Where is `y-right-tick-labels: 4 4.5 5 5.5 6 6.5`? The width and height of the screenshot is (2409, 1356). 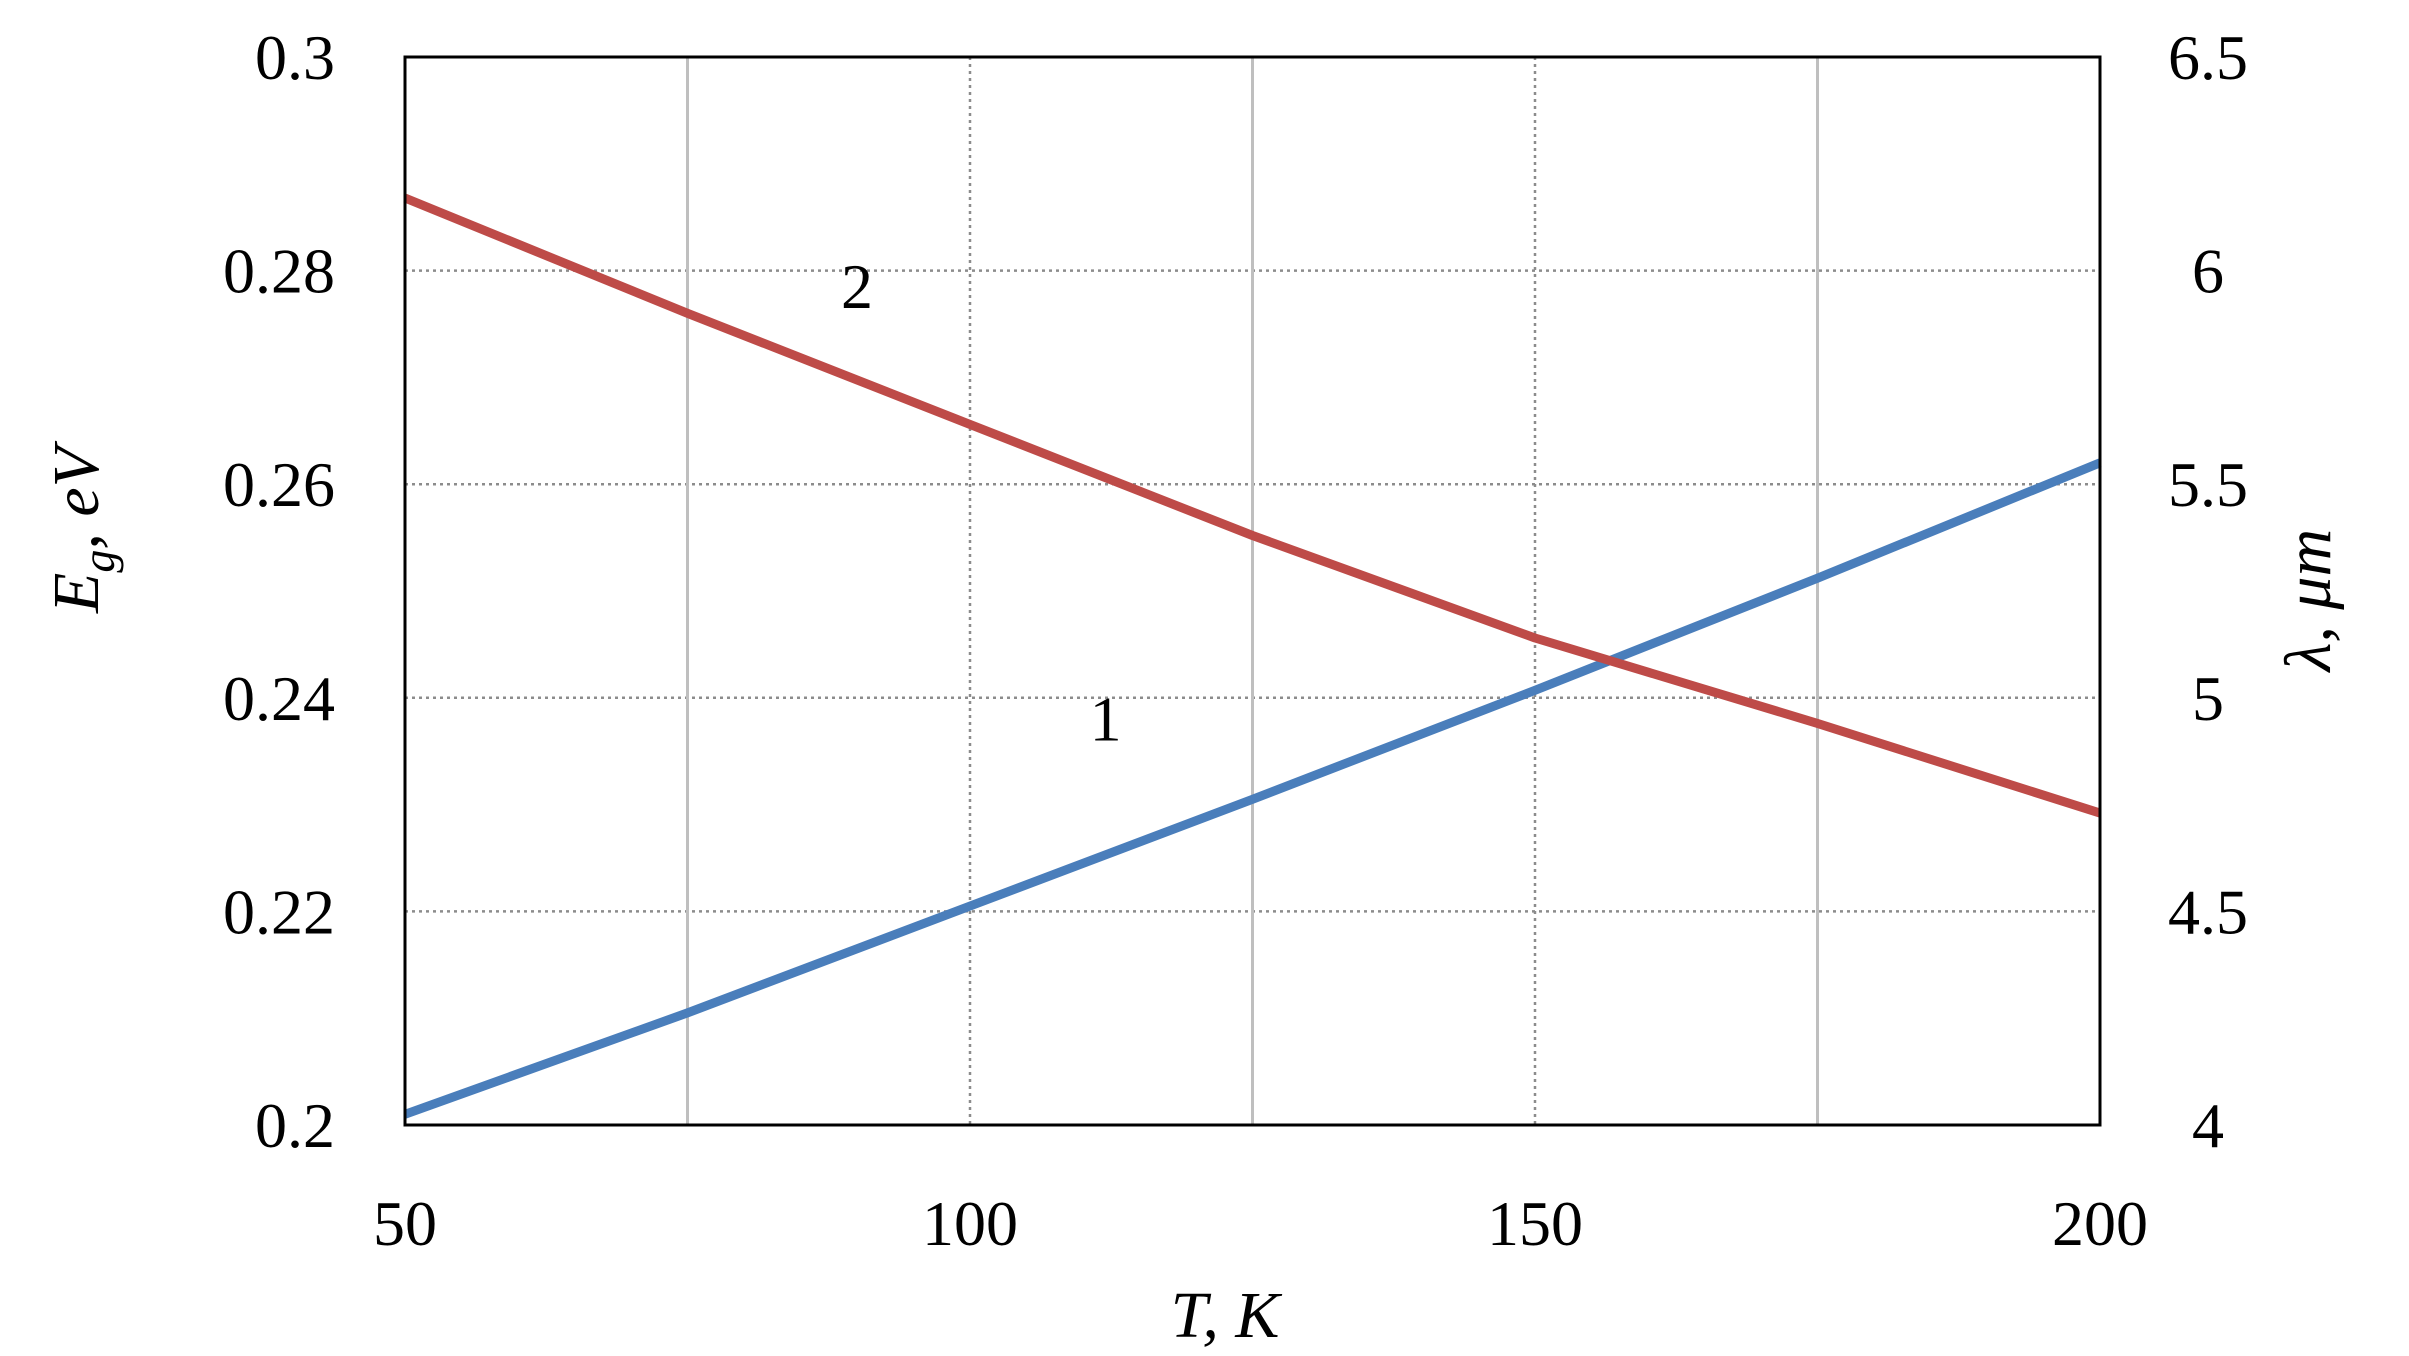 y-right-tick-labels: 4 4.5 5 5.5 6 6.5 is located at coordinates (2208, 591).